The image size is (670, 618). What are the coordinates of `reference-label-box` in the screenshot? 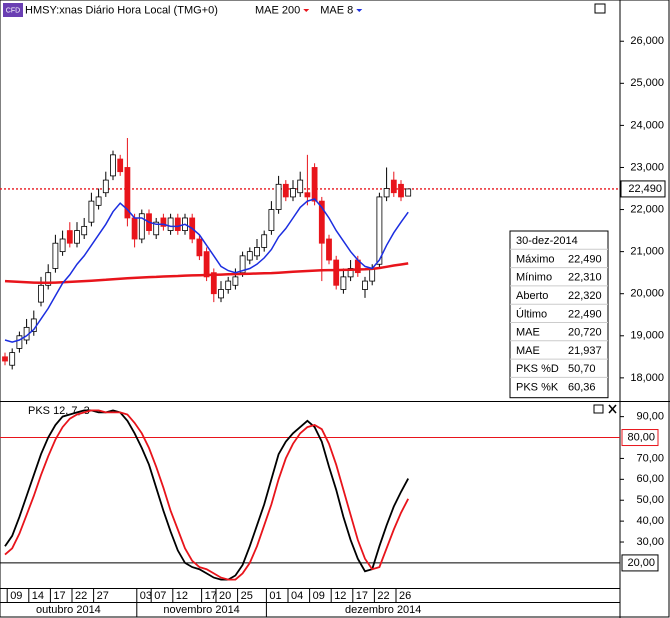 It's located at (640, 438).